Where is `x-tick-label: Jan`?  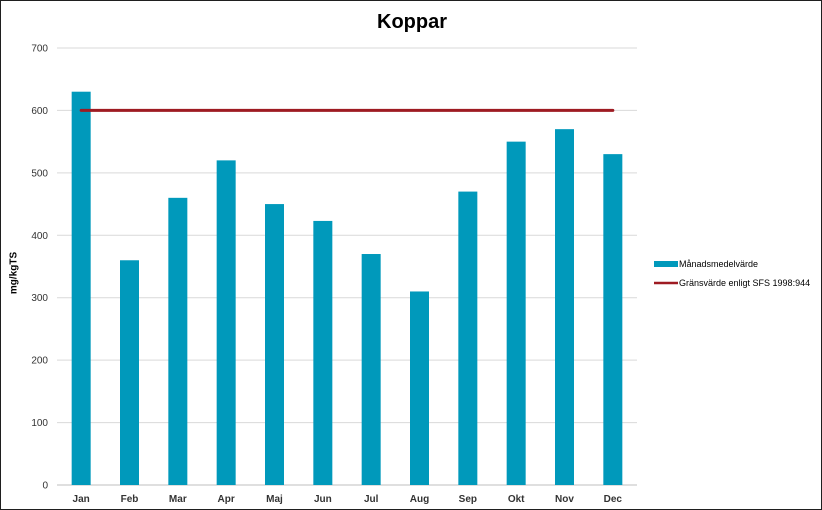
x-tick-label: Jan is located at coordinates (81, 499).